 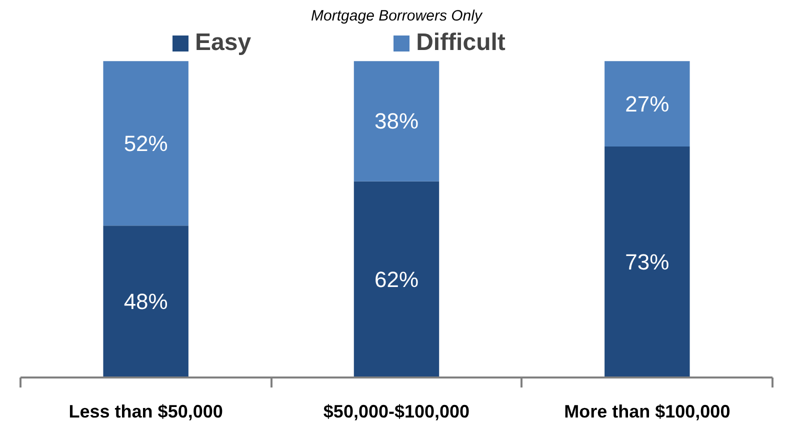 I want to click on x-tick-label: $50,000-$100,000, so click(x=396, y=411).